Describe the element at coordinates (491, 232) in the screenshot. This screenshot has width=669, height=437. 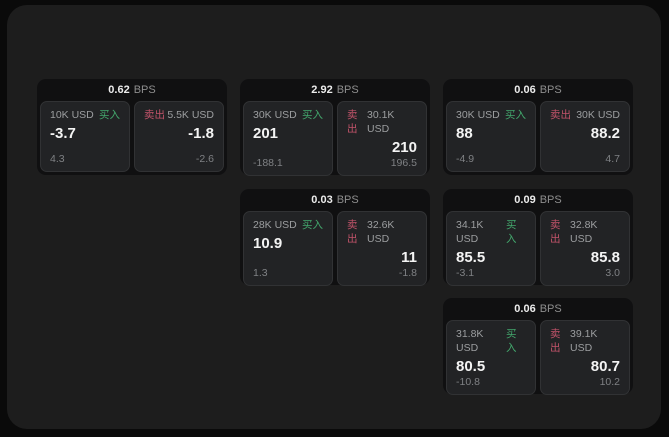
I see `buy-tile-top: 34.1K USD 买入` at that location.